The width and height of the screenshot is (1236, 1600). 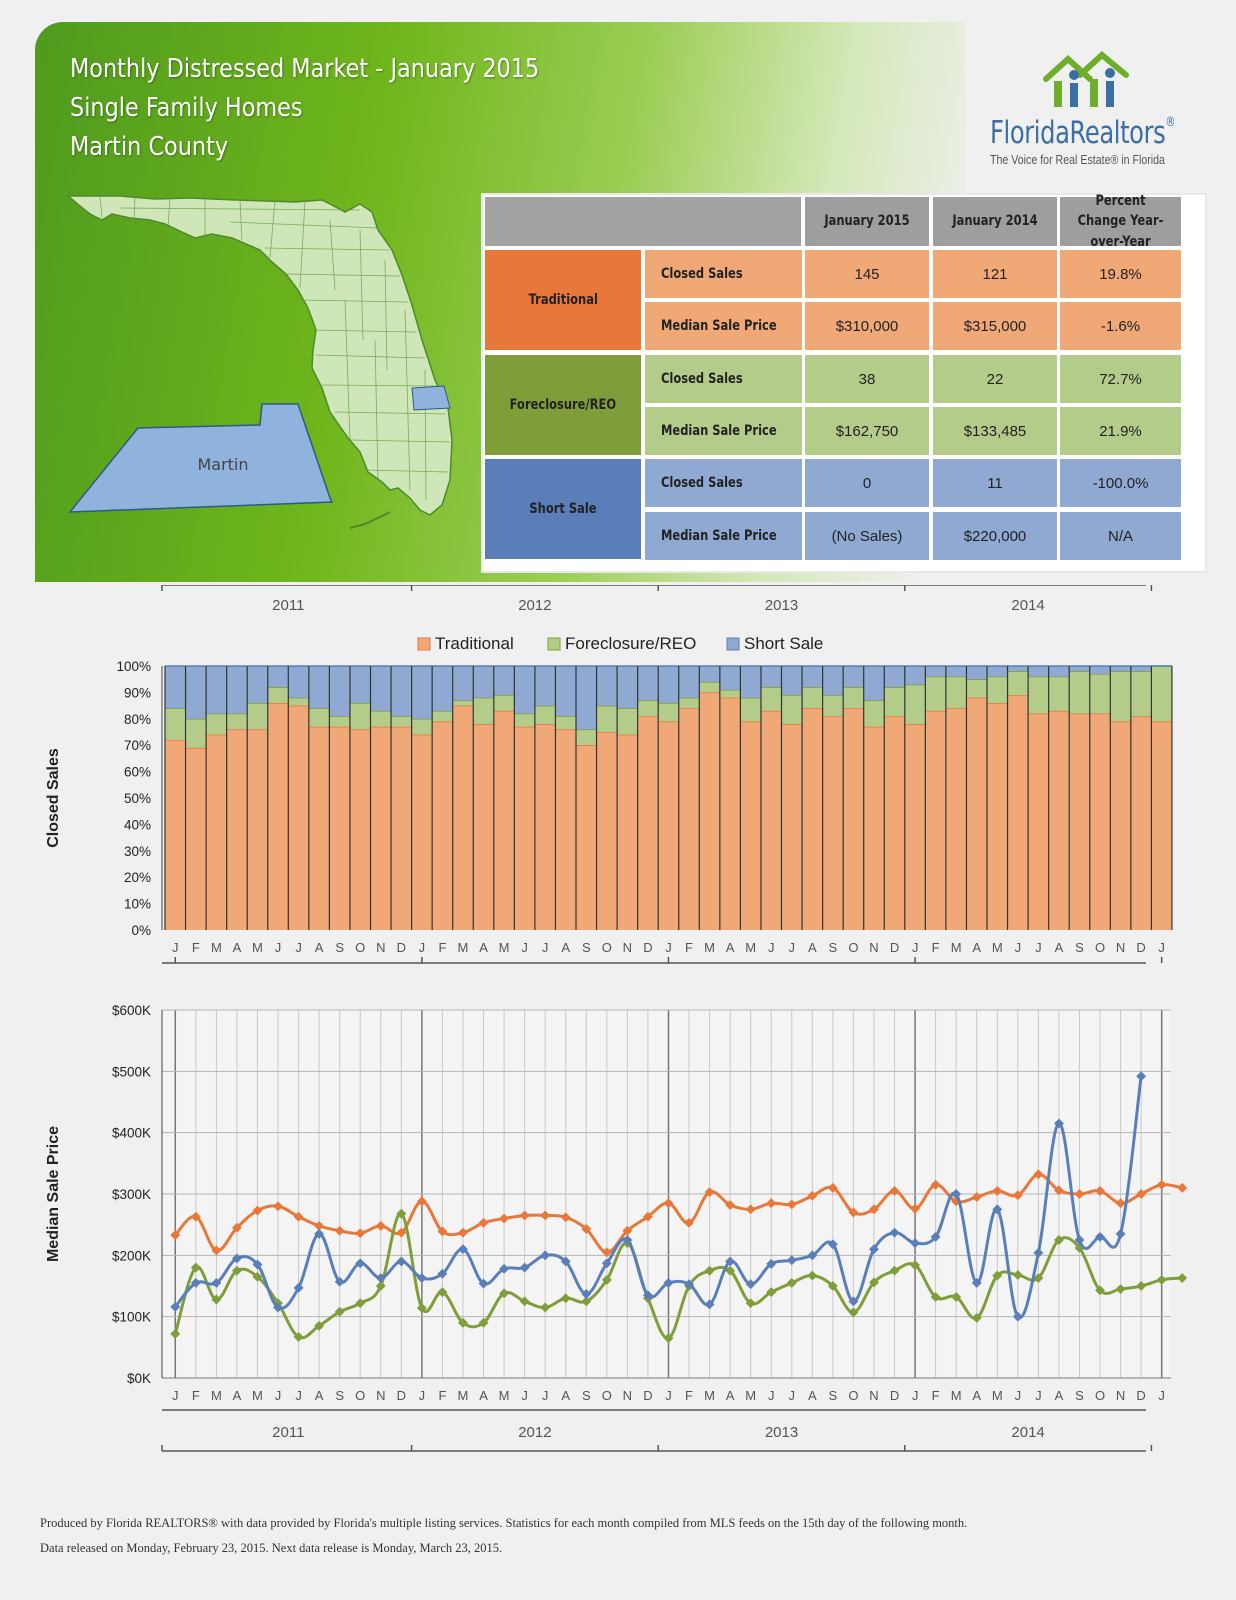 What do you see at coordinates (201, 458) in the screenshot?
I see `martin-county-inset: Martin` at bounding box center [201, 458].